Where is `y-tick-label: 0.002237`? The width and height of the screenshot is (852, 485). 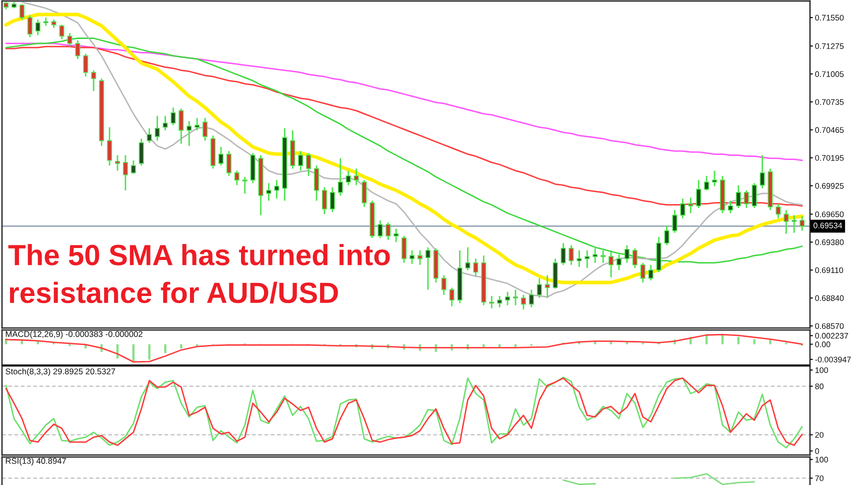
y-tick-label: 0.002237 is located at coordinates (831, 335).